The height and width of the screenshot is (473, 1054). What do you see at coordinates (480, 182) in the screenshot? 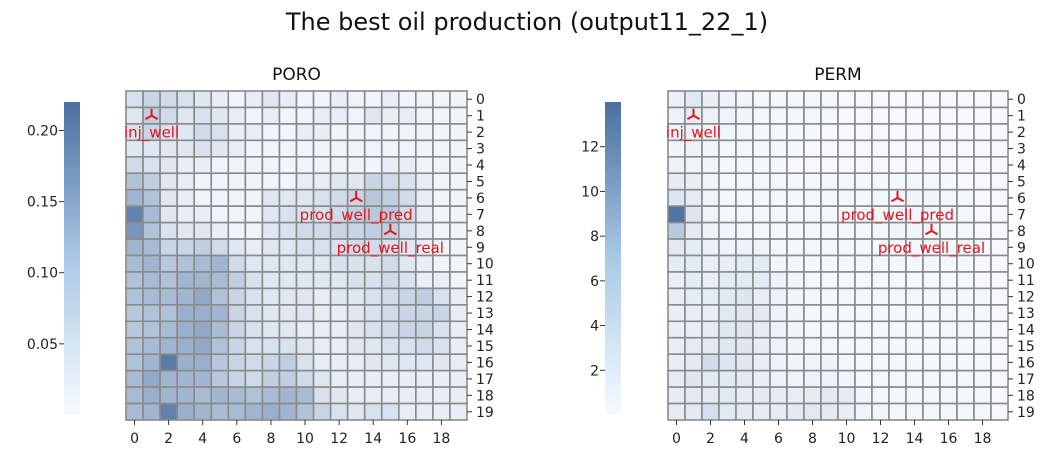
I see `y-tick-label: 5` at bounding box center [480, 182].